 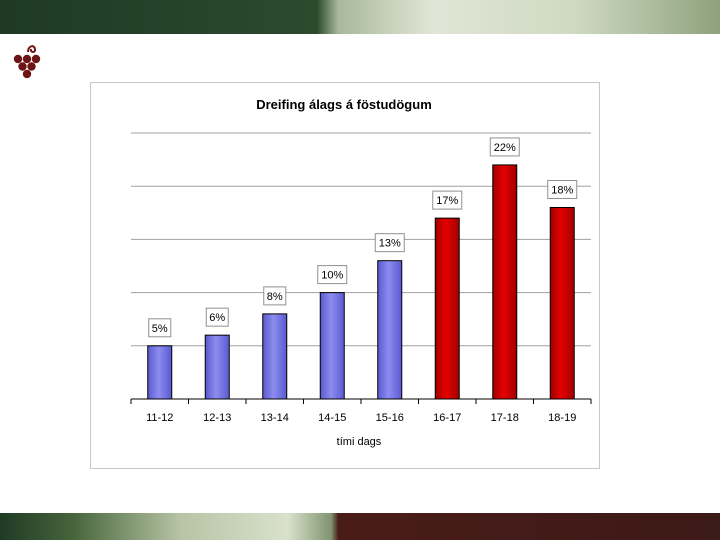 What do you see at coordinates (360, 526) in the screenshot?
I see `bottom-decorative-band` at bounding box center [360, 526].